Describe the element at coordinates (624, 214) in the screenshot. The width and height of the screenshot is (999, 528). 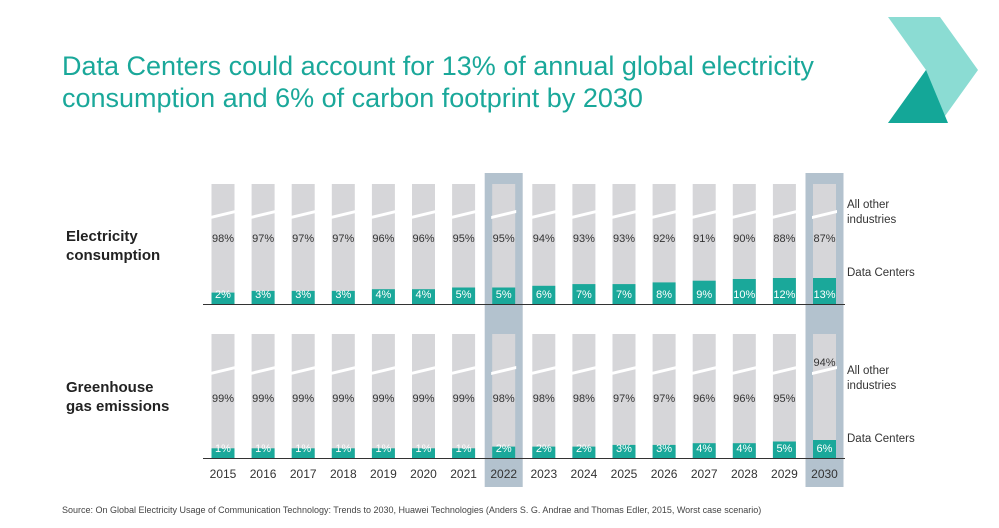
I see `break-mark-2025-p0` at that location.